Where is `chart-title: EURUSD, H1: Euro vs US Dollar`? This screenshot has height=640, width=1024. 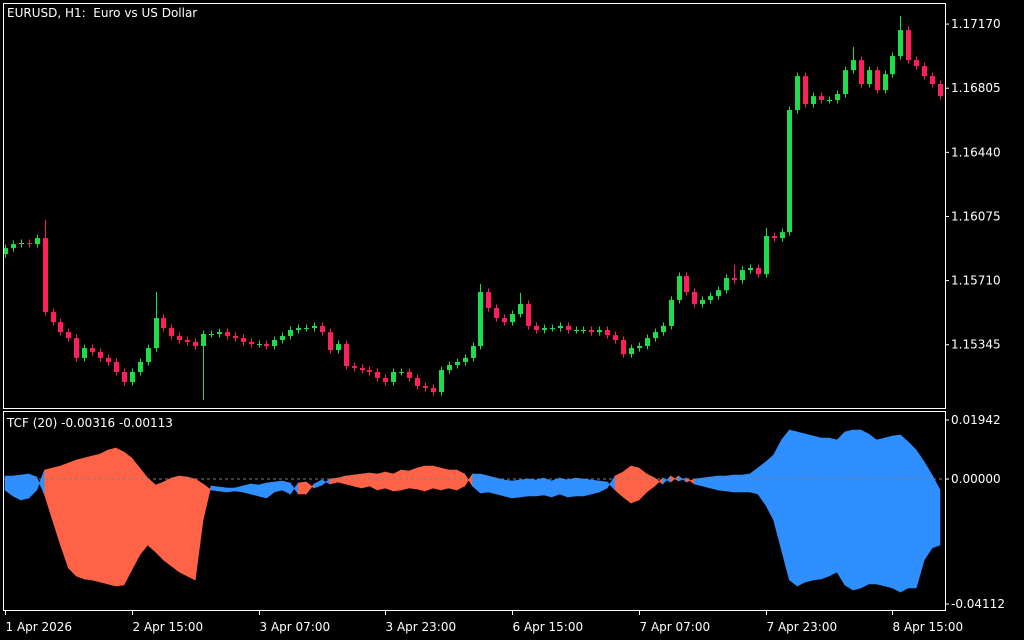 chart-title: EURUSD, H1: Euro vs US Dollar is located at coordinates (102, 13).